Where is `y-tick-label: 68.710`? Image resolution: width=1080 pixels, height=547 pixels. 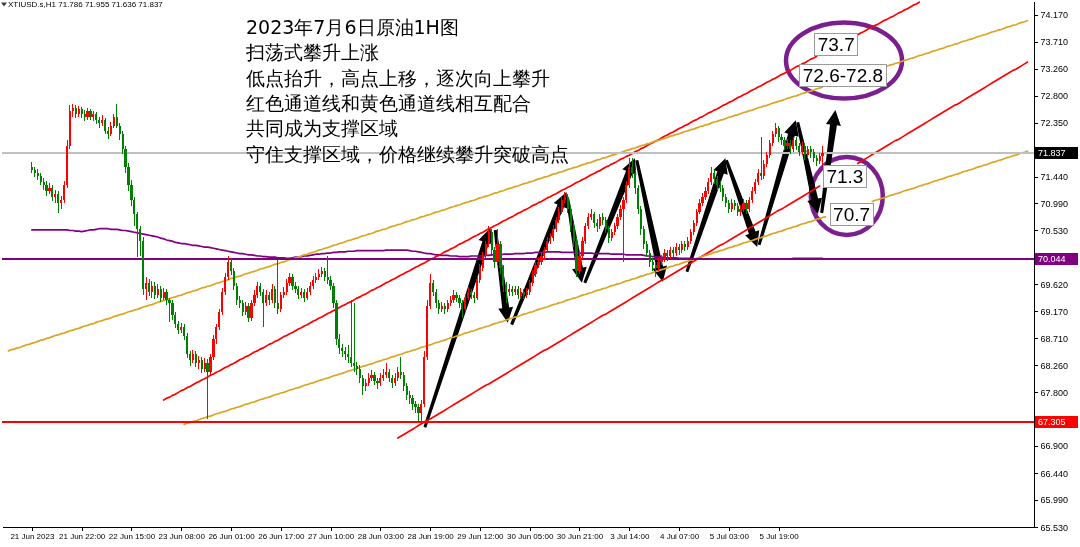
y-tick-label: 68.710 is located at coordinates (1054, 338).